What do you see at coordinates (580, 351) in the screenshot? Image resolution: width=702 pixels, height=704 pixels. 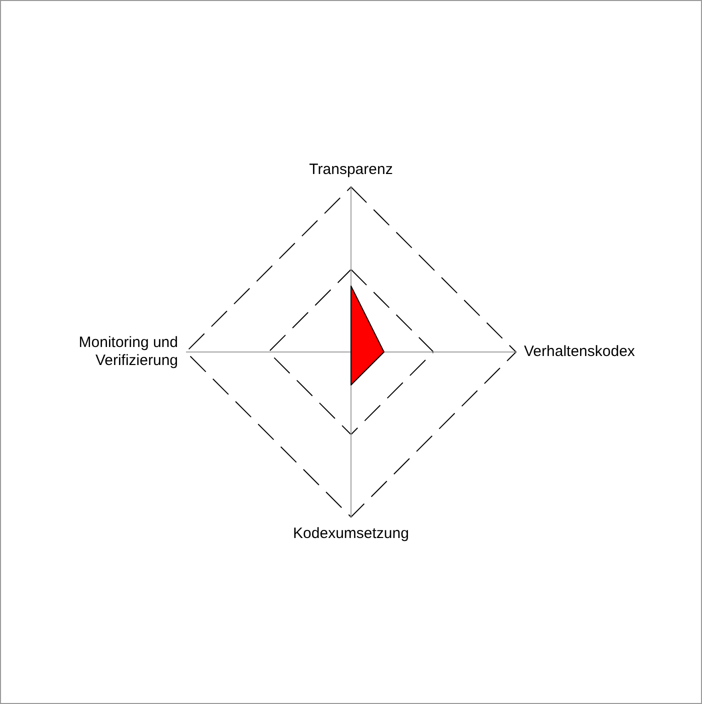 I see `spoke-label: Verhaltenskodex` at bounding box center [580, 351].